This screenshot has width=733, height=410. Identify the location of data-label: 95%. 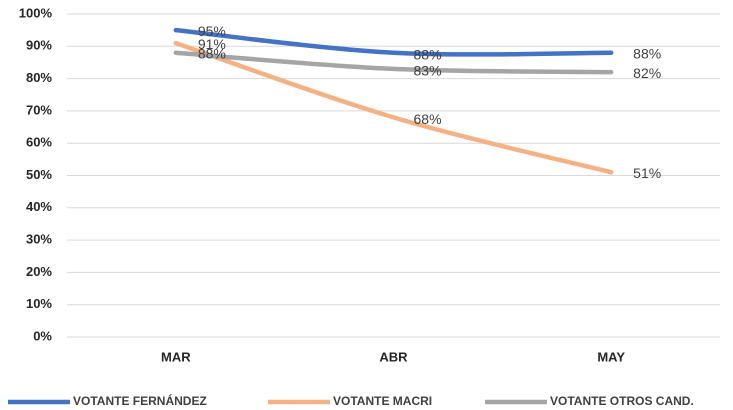
(212, 31).